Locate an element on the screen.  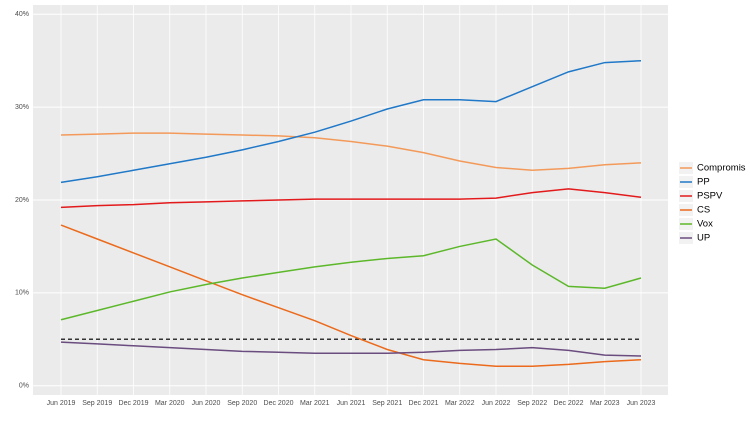
x-tick-label: Mar 2021 is located at coordinates (315, 403).